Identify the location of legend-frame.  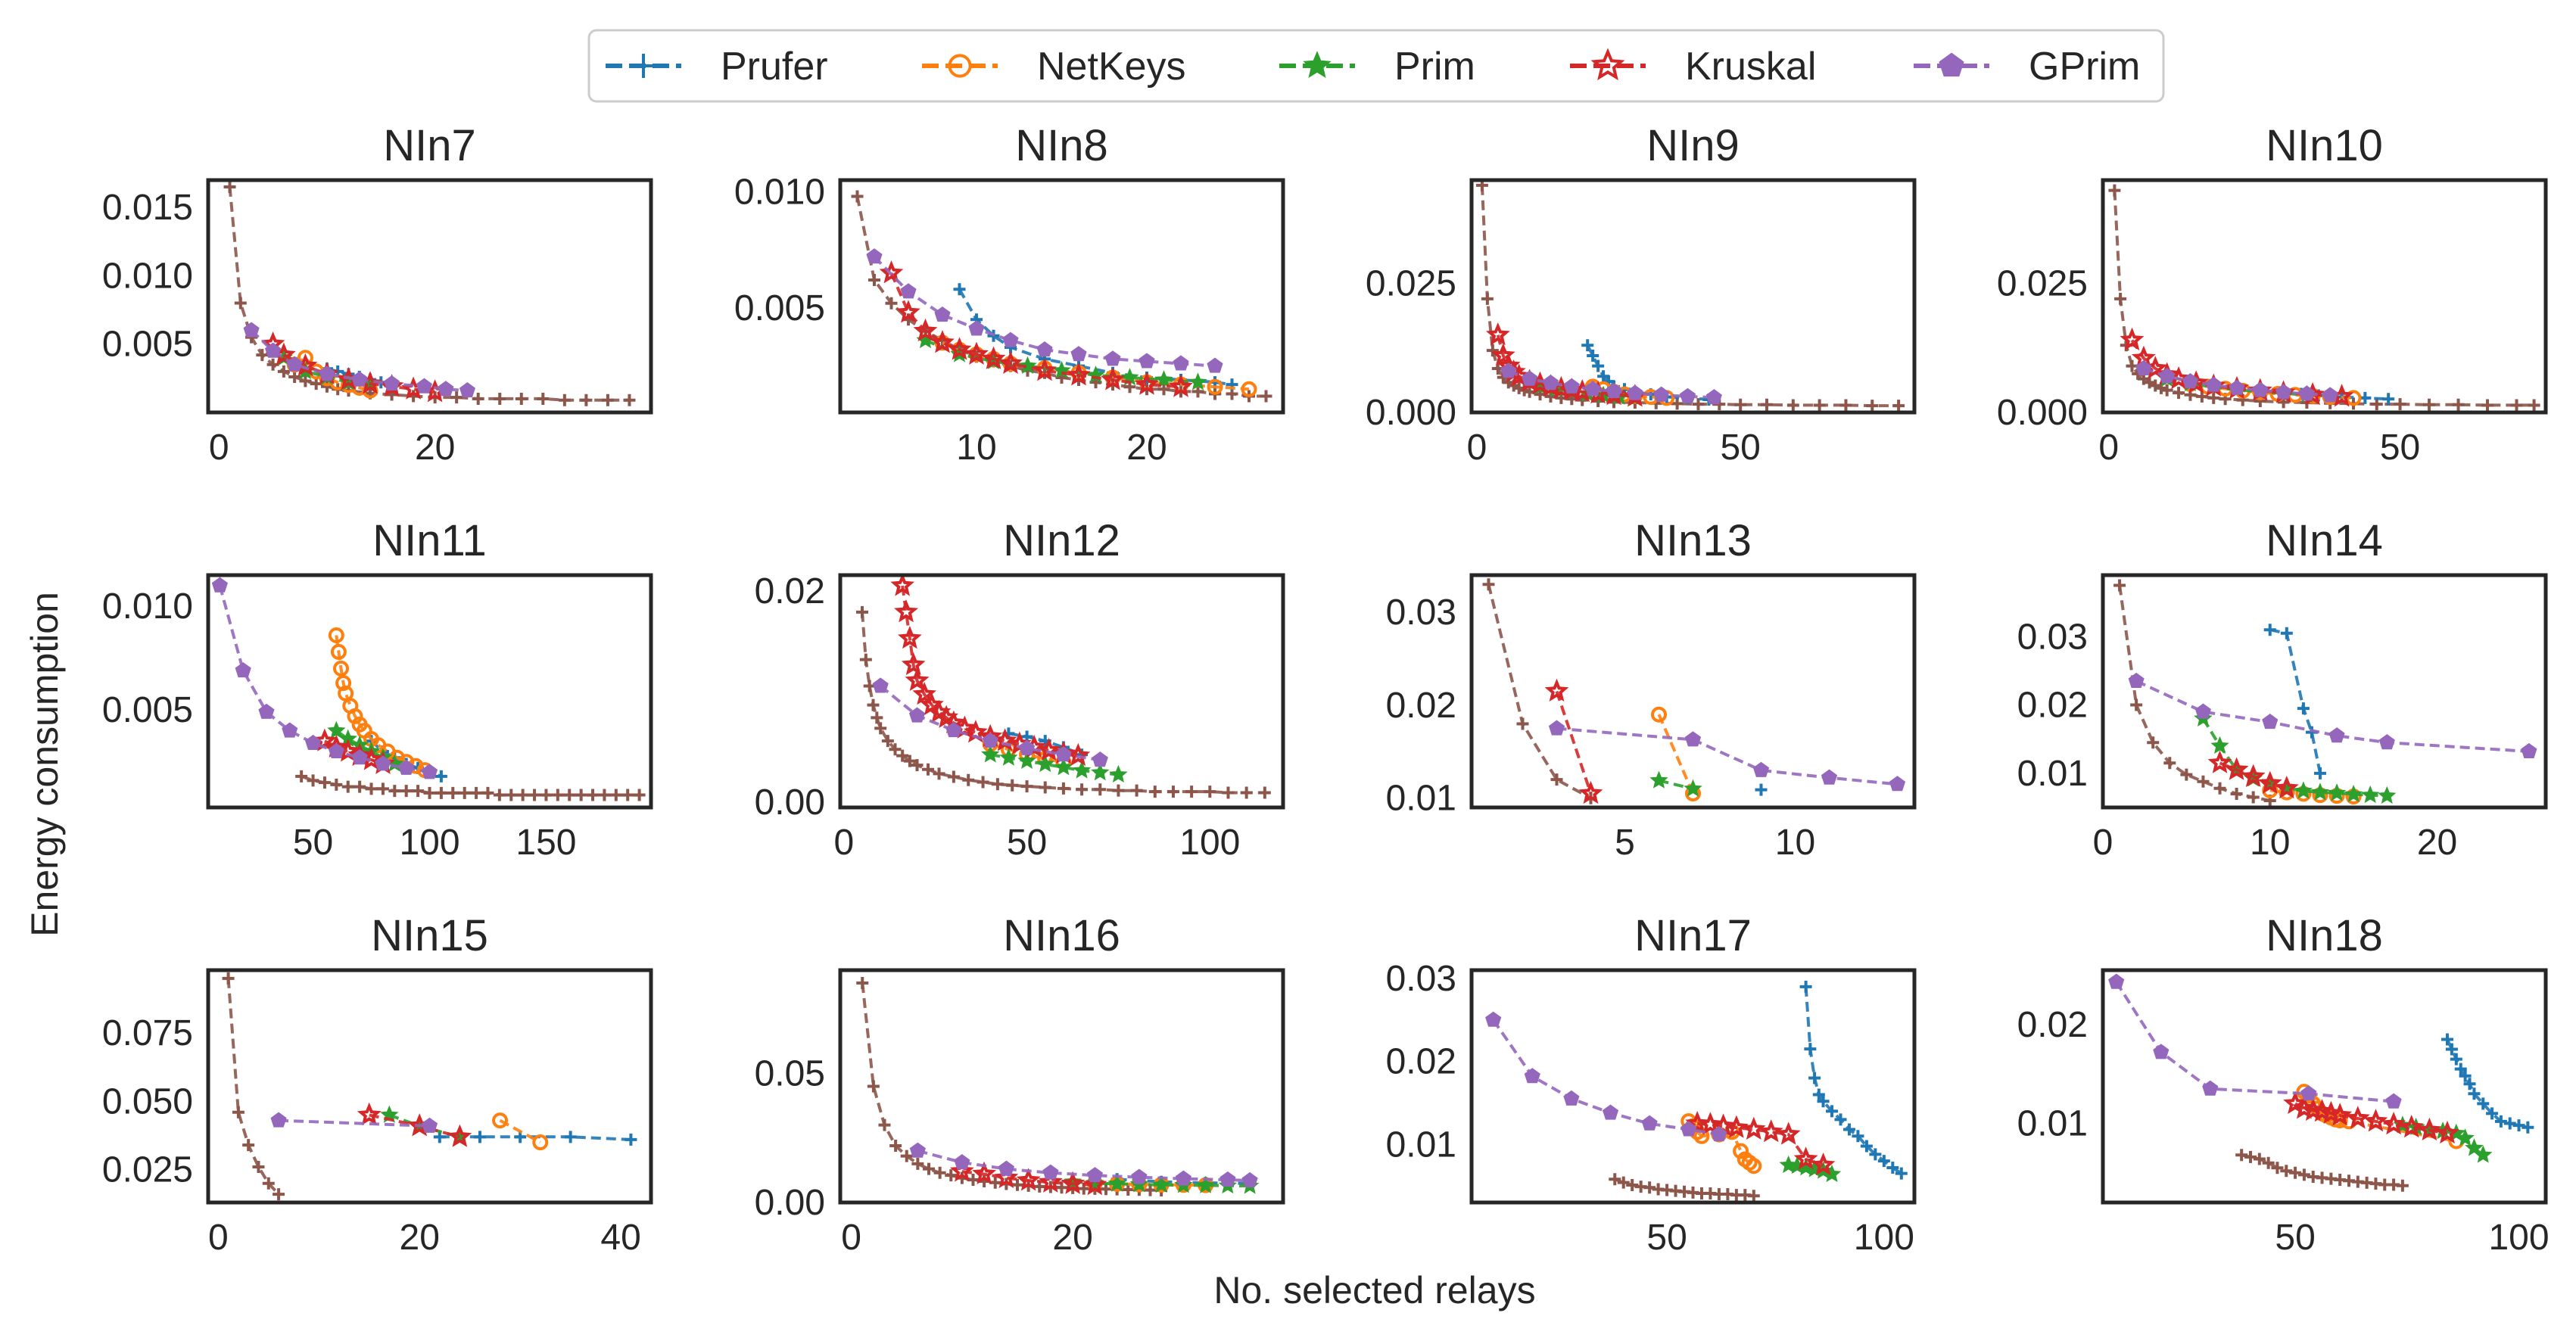
(1376, 66).